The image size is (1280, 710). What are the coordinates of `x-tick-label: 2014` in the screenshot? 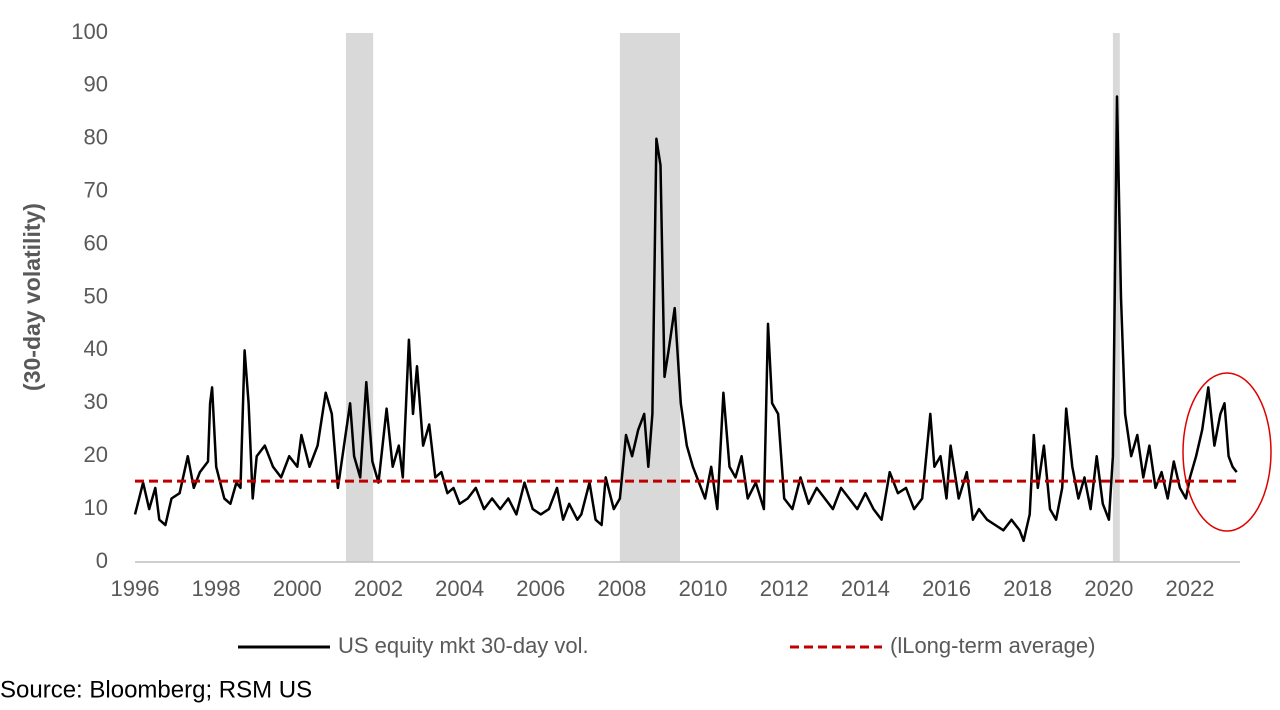 It's located at (865, 588).